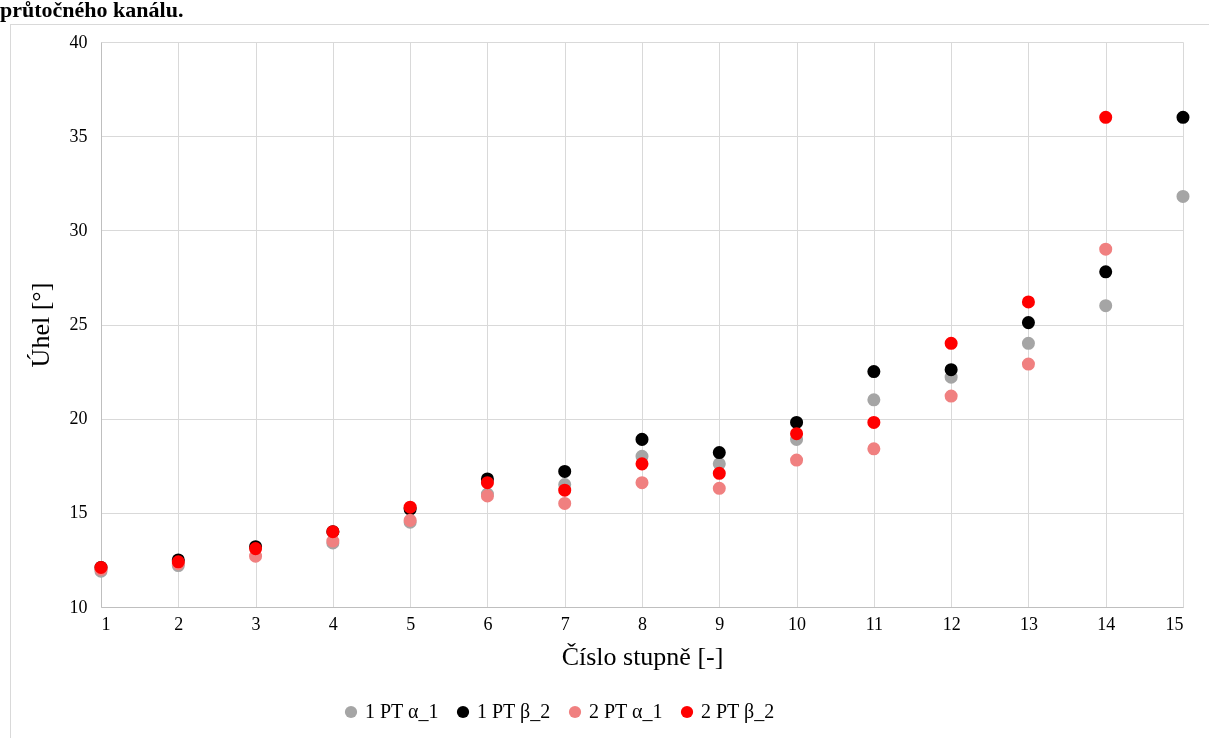  Describe the element at coordinates (797, 623) in the screenshot. I see `x-tick-label: 10` at that location.